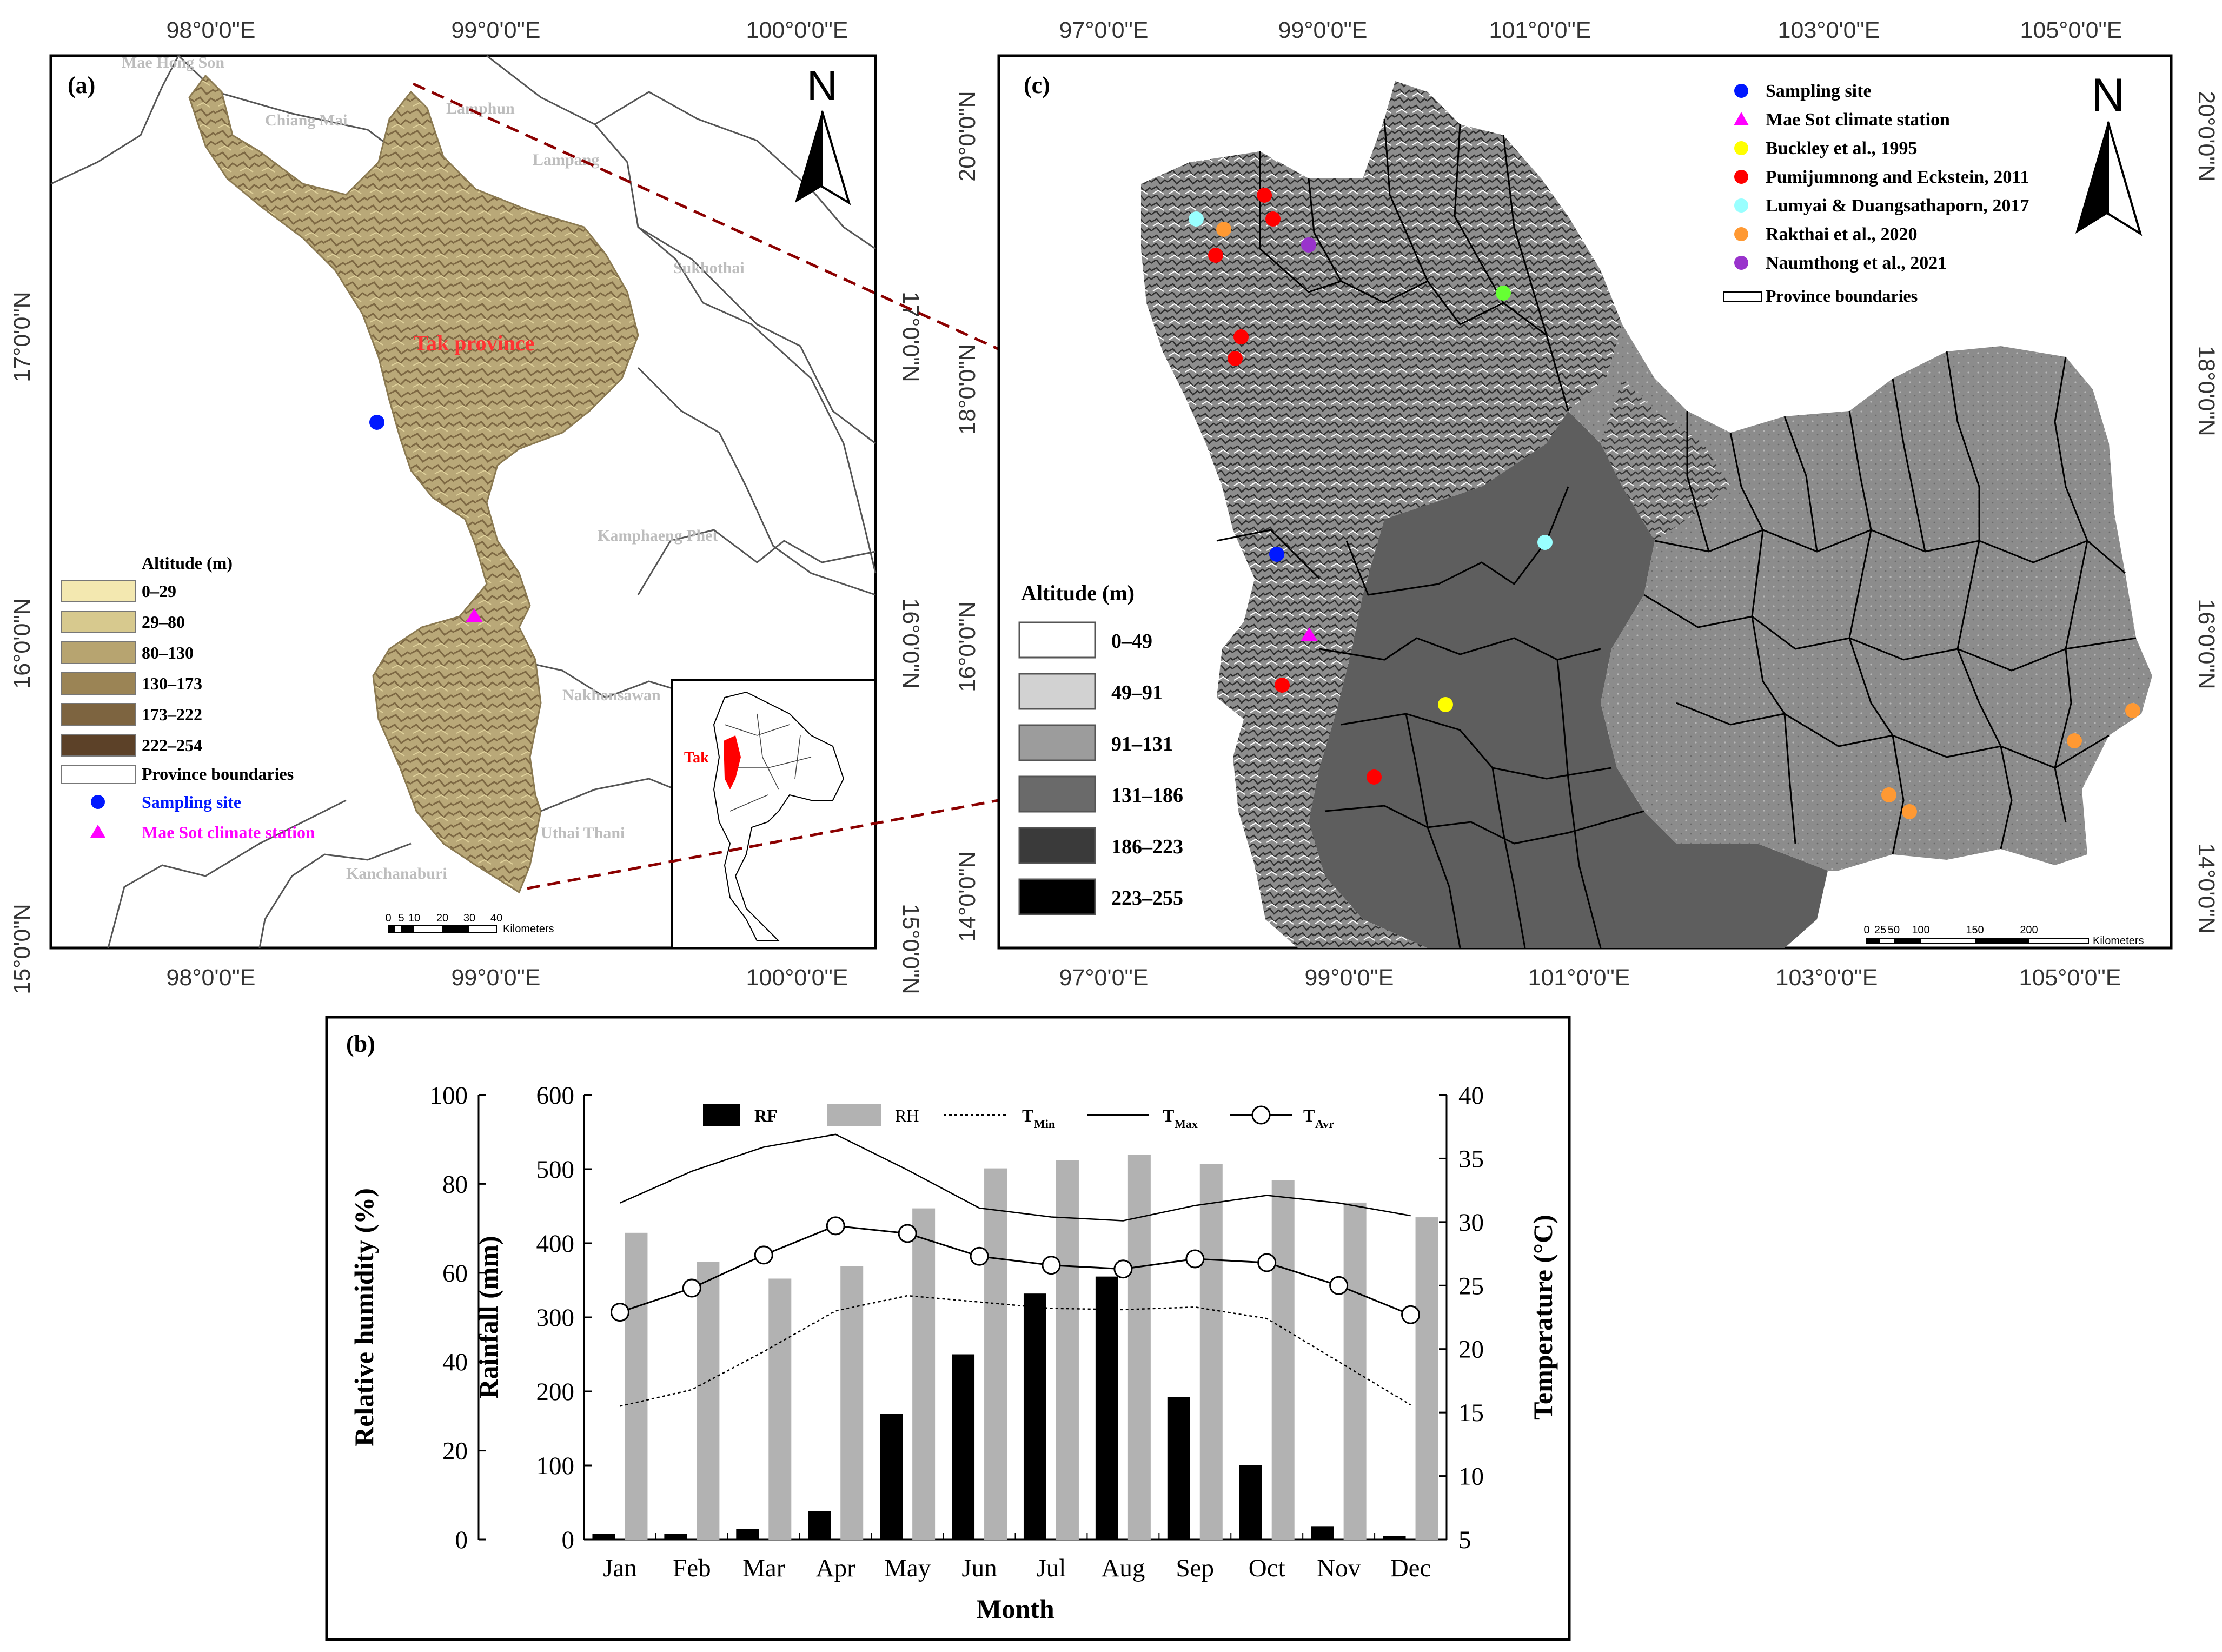 The width and height of the screenshot is (2222, 1652). What do you see at coordinates (1323, 30) in the screenshot?
I see `longitude-tick: 99°0'0"E` at bounding box center [1323, 30].